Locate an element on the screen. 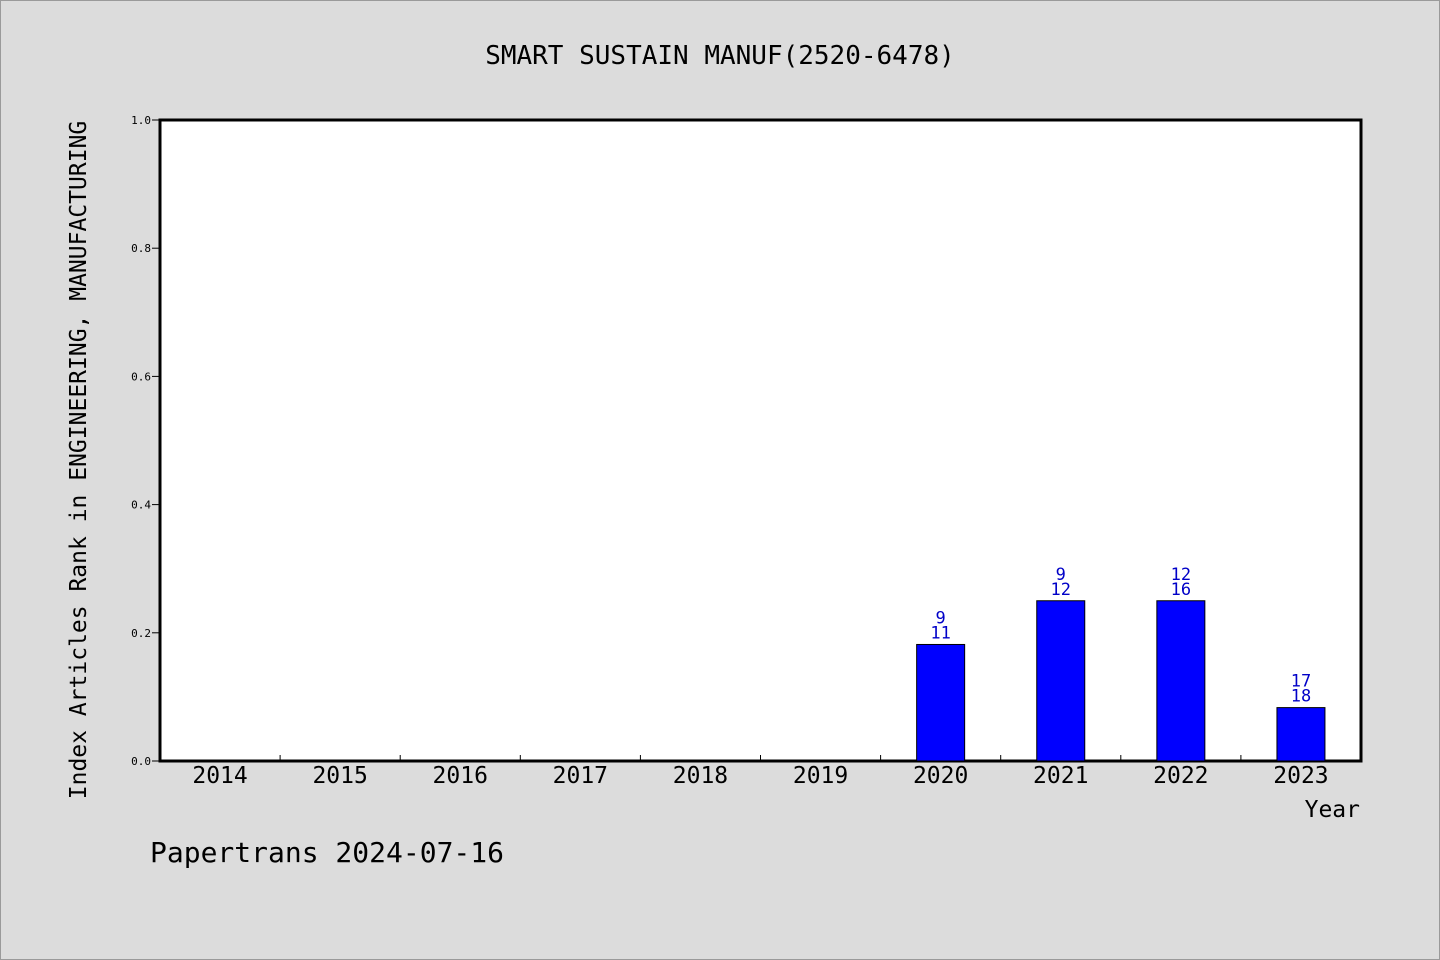 The height and width of the screenshot is (960, 1440). bar-label-top-2020: 9 is located at coordinates (941, 618).